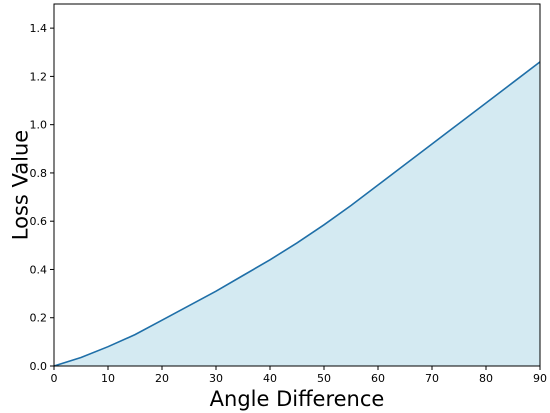 This screenshot has width=550, height=413. I want to click on x-tick-label: 30, so click(216, 378).